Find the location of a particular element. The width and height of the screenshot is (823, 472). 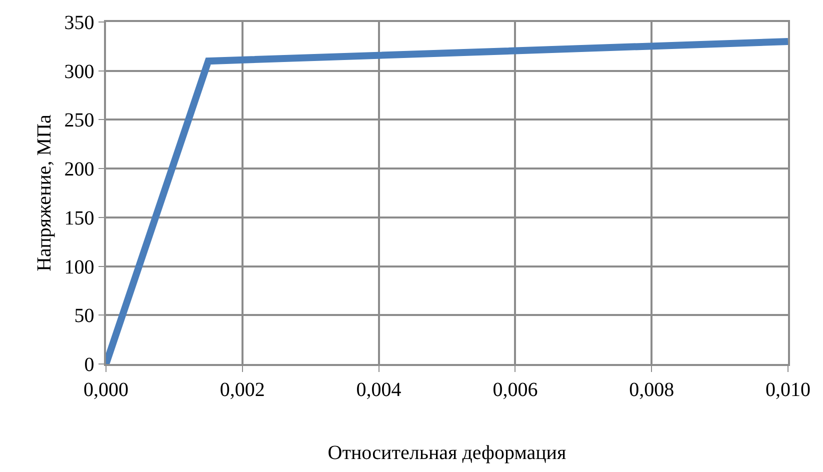

y-tick-label: 0 is located at coordinates (89, 365).